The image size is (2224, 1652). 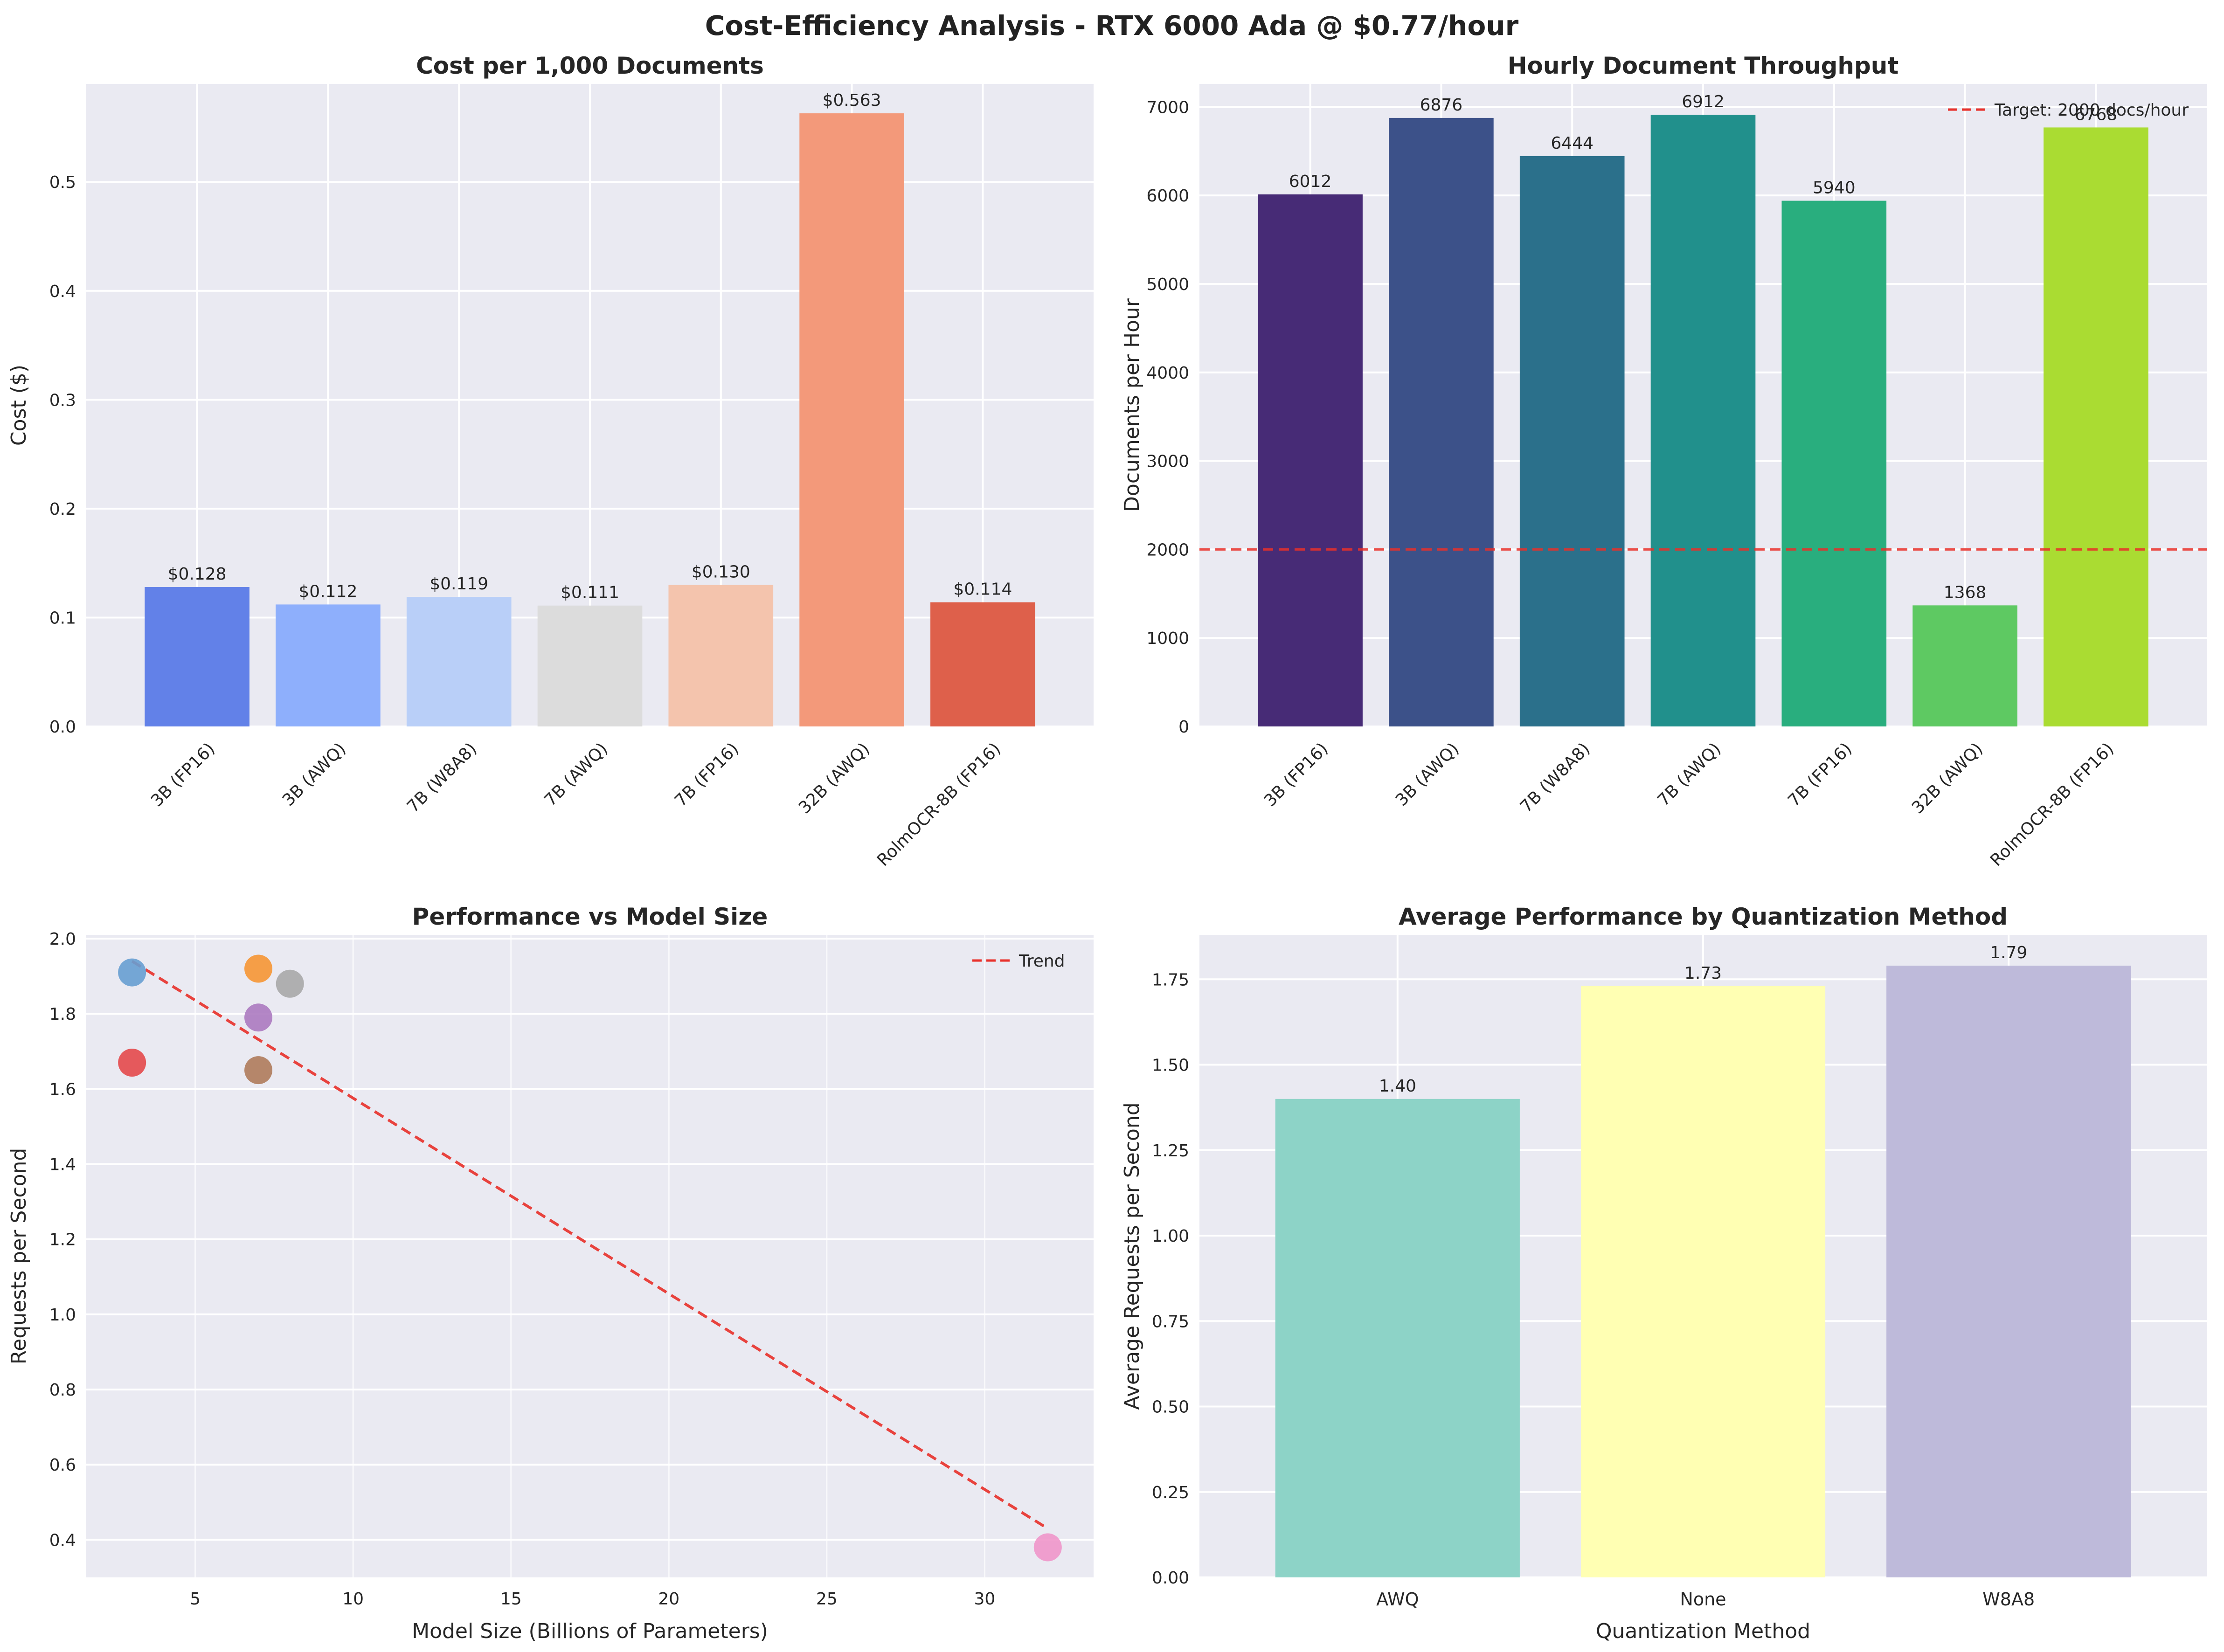 What do you see at coordinates (62, 509) in the screenshot?
I see `y-tick-label: 0.2` at bounding box center [62, 509].